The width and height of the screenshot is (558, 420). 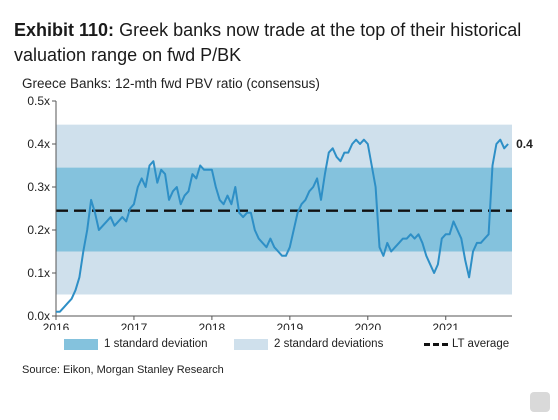 I want to click on legend-swatch-1sd, so click(x=81, y=344).